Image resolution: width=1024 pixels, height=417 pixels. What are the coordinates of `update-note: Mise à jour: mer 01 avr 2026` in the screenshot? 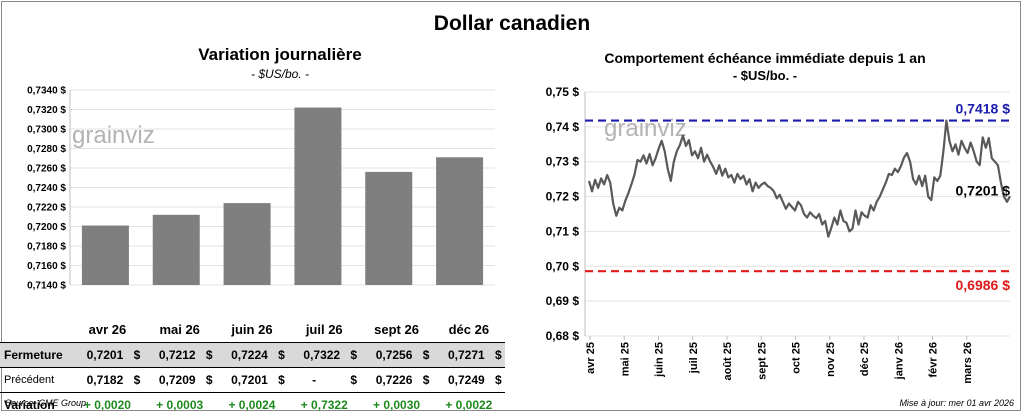 It's located at (956, 403).